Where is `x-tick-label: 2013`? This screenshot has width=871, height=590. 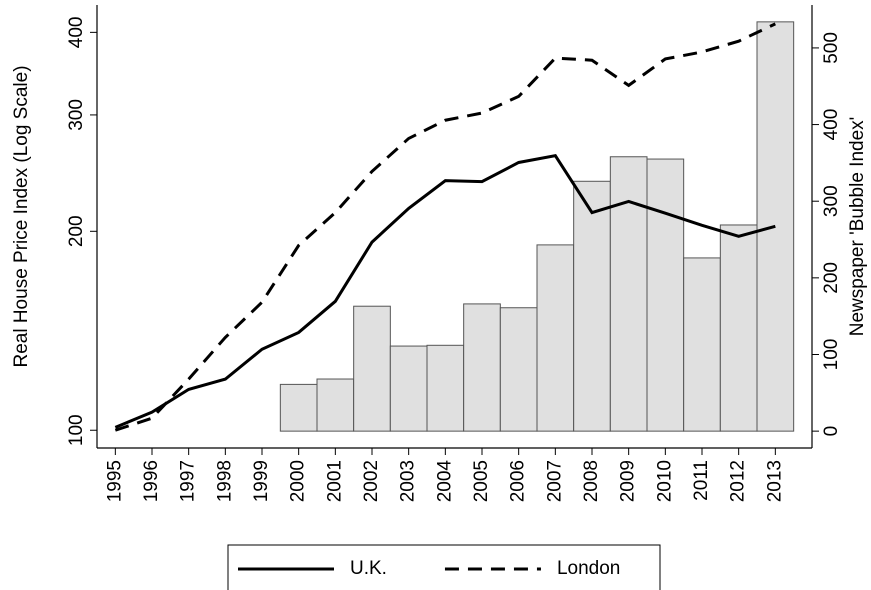 x-tick-label: 2013 is located at coordinates (774, 481).